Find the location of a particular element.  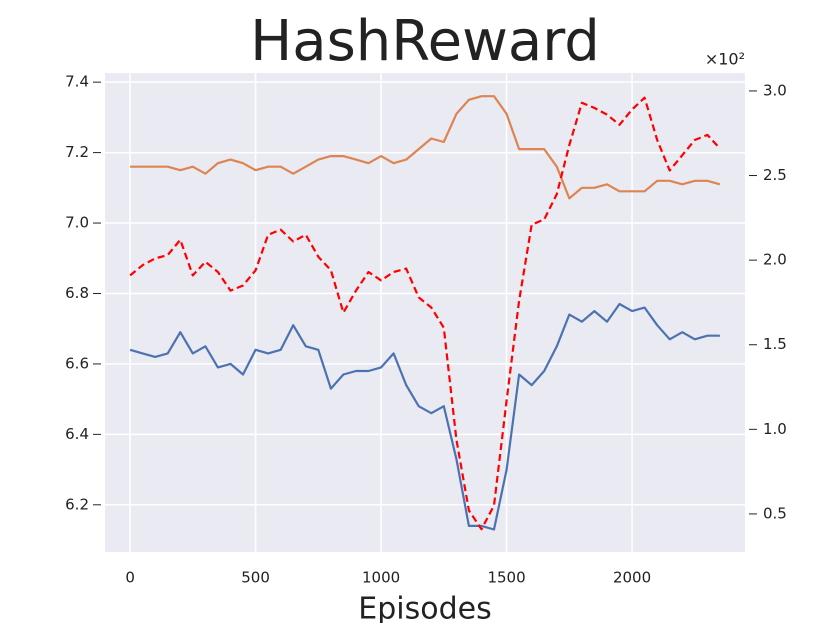

y2-tick-label: 3.0 is located at coordinates (775, 90).